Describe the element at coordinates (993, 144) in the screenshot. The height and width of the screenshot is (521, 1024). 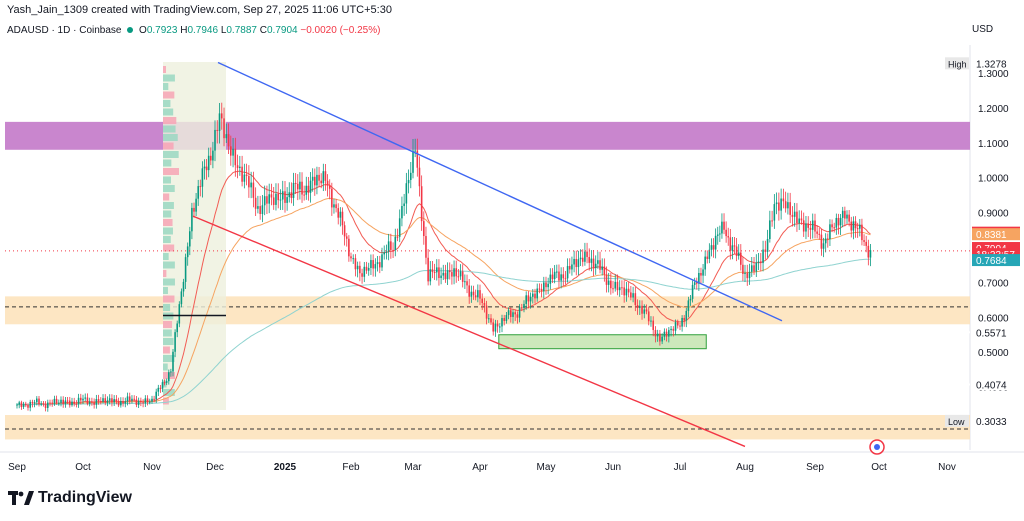
I see `y-tick-label: 1.1000` at that location.